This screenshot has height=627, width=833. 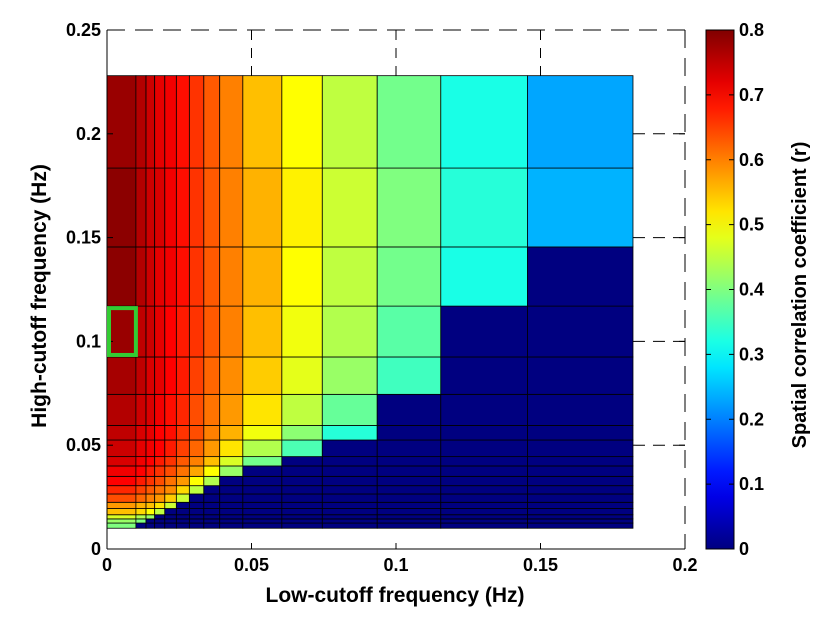 I want to click on y-tick-label: 0.05, so click(x=83, y=445).